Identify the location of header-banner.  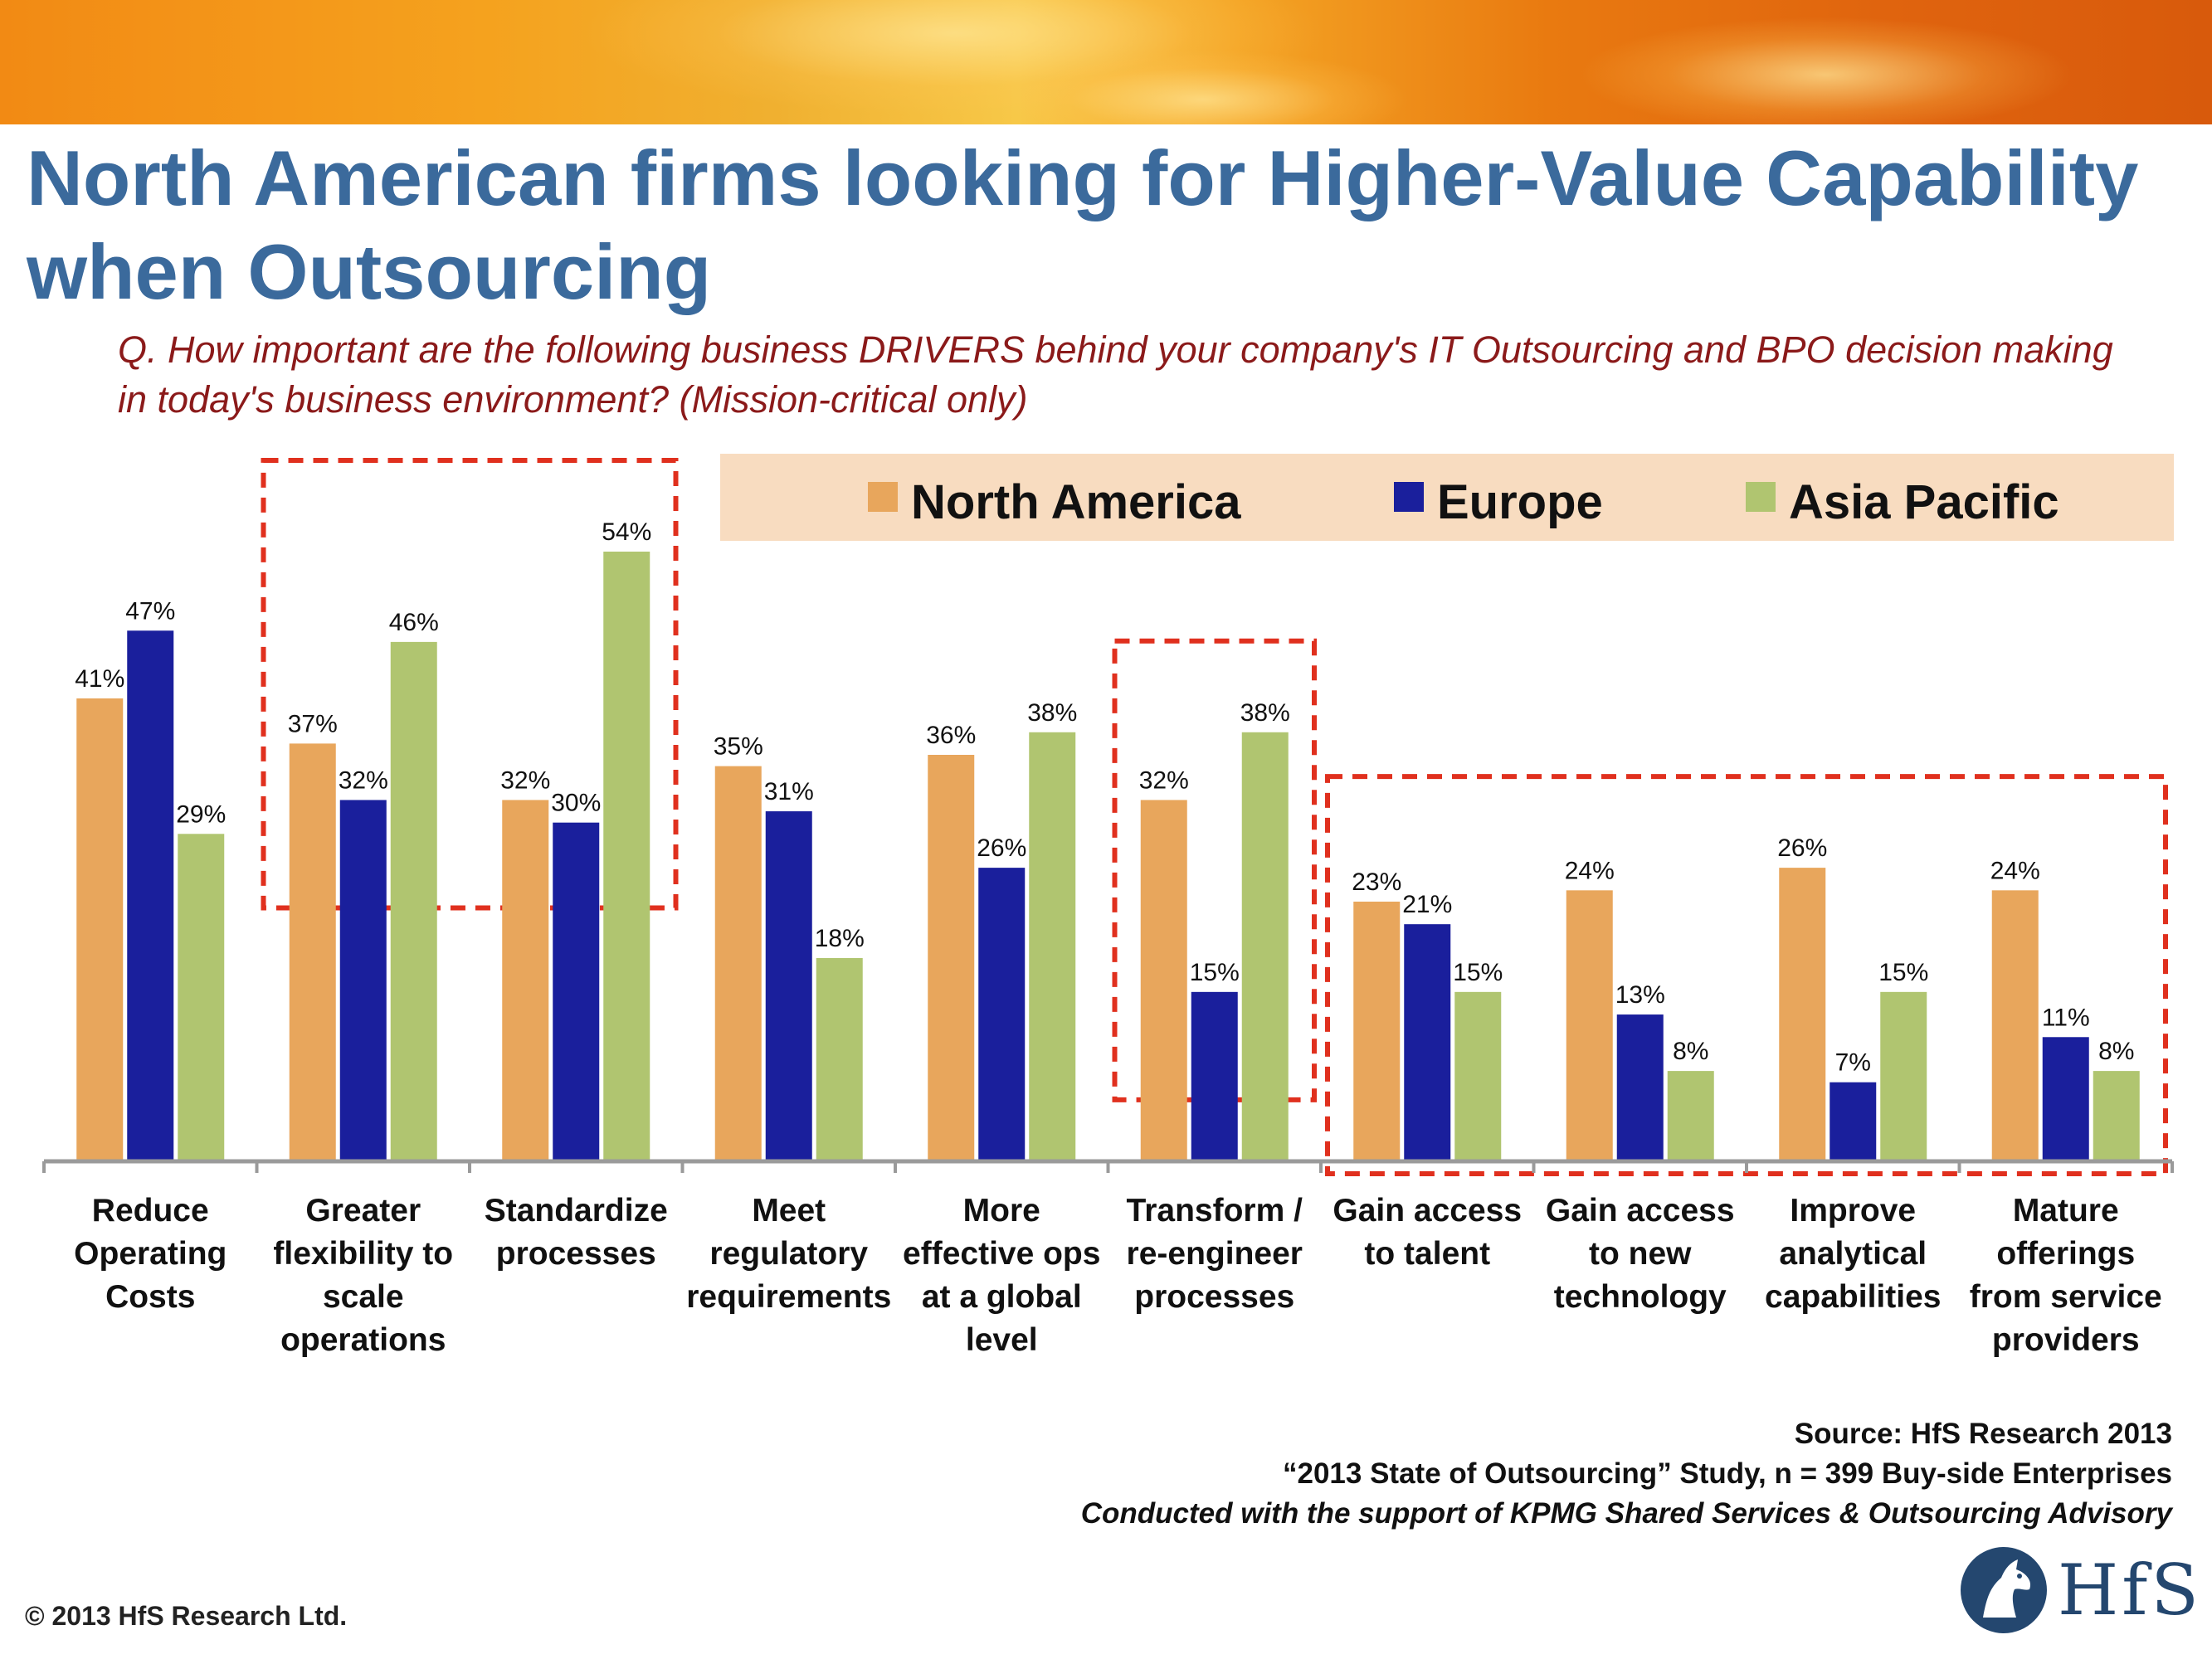
(1106, 62).